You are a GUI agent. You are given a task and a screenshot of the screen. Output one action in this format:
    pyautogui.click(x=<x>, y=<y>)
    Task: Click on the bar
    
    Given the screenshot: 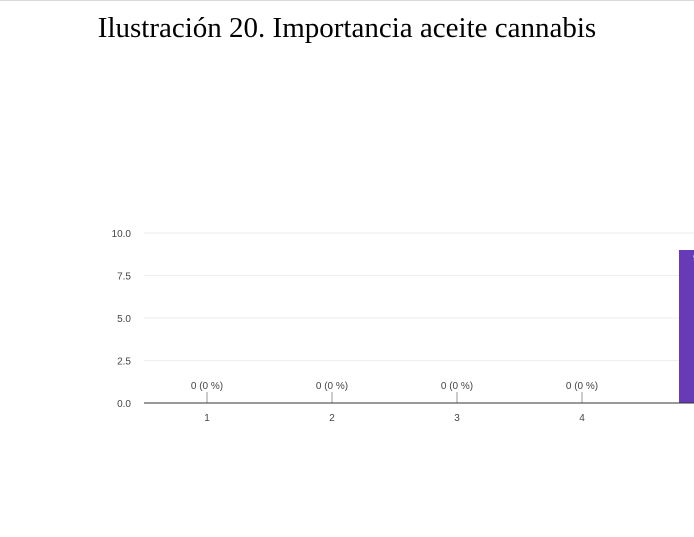 What is the action you would take?
    pyautogui.click(x=686, y=326)
    